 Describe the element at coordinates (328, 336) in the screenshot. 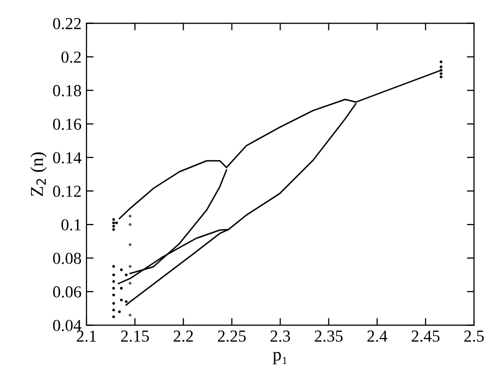

I see `x-tick-label: 2.35` at that location.